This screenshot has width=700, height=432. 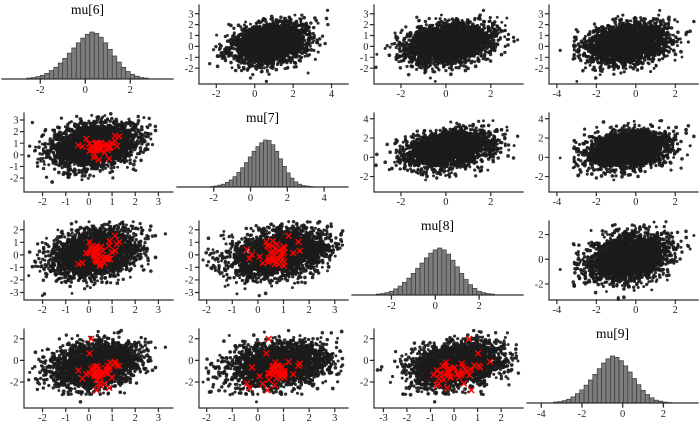 I want to click on scatter-mu9-vs-mu8-plot, so click(x=612, y=270).